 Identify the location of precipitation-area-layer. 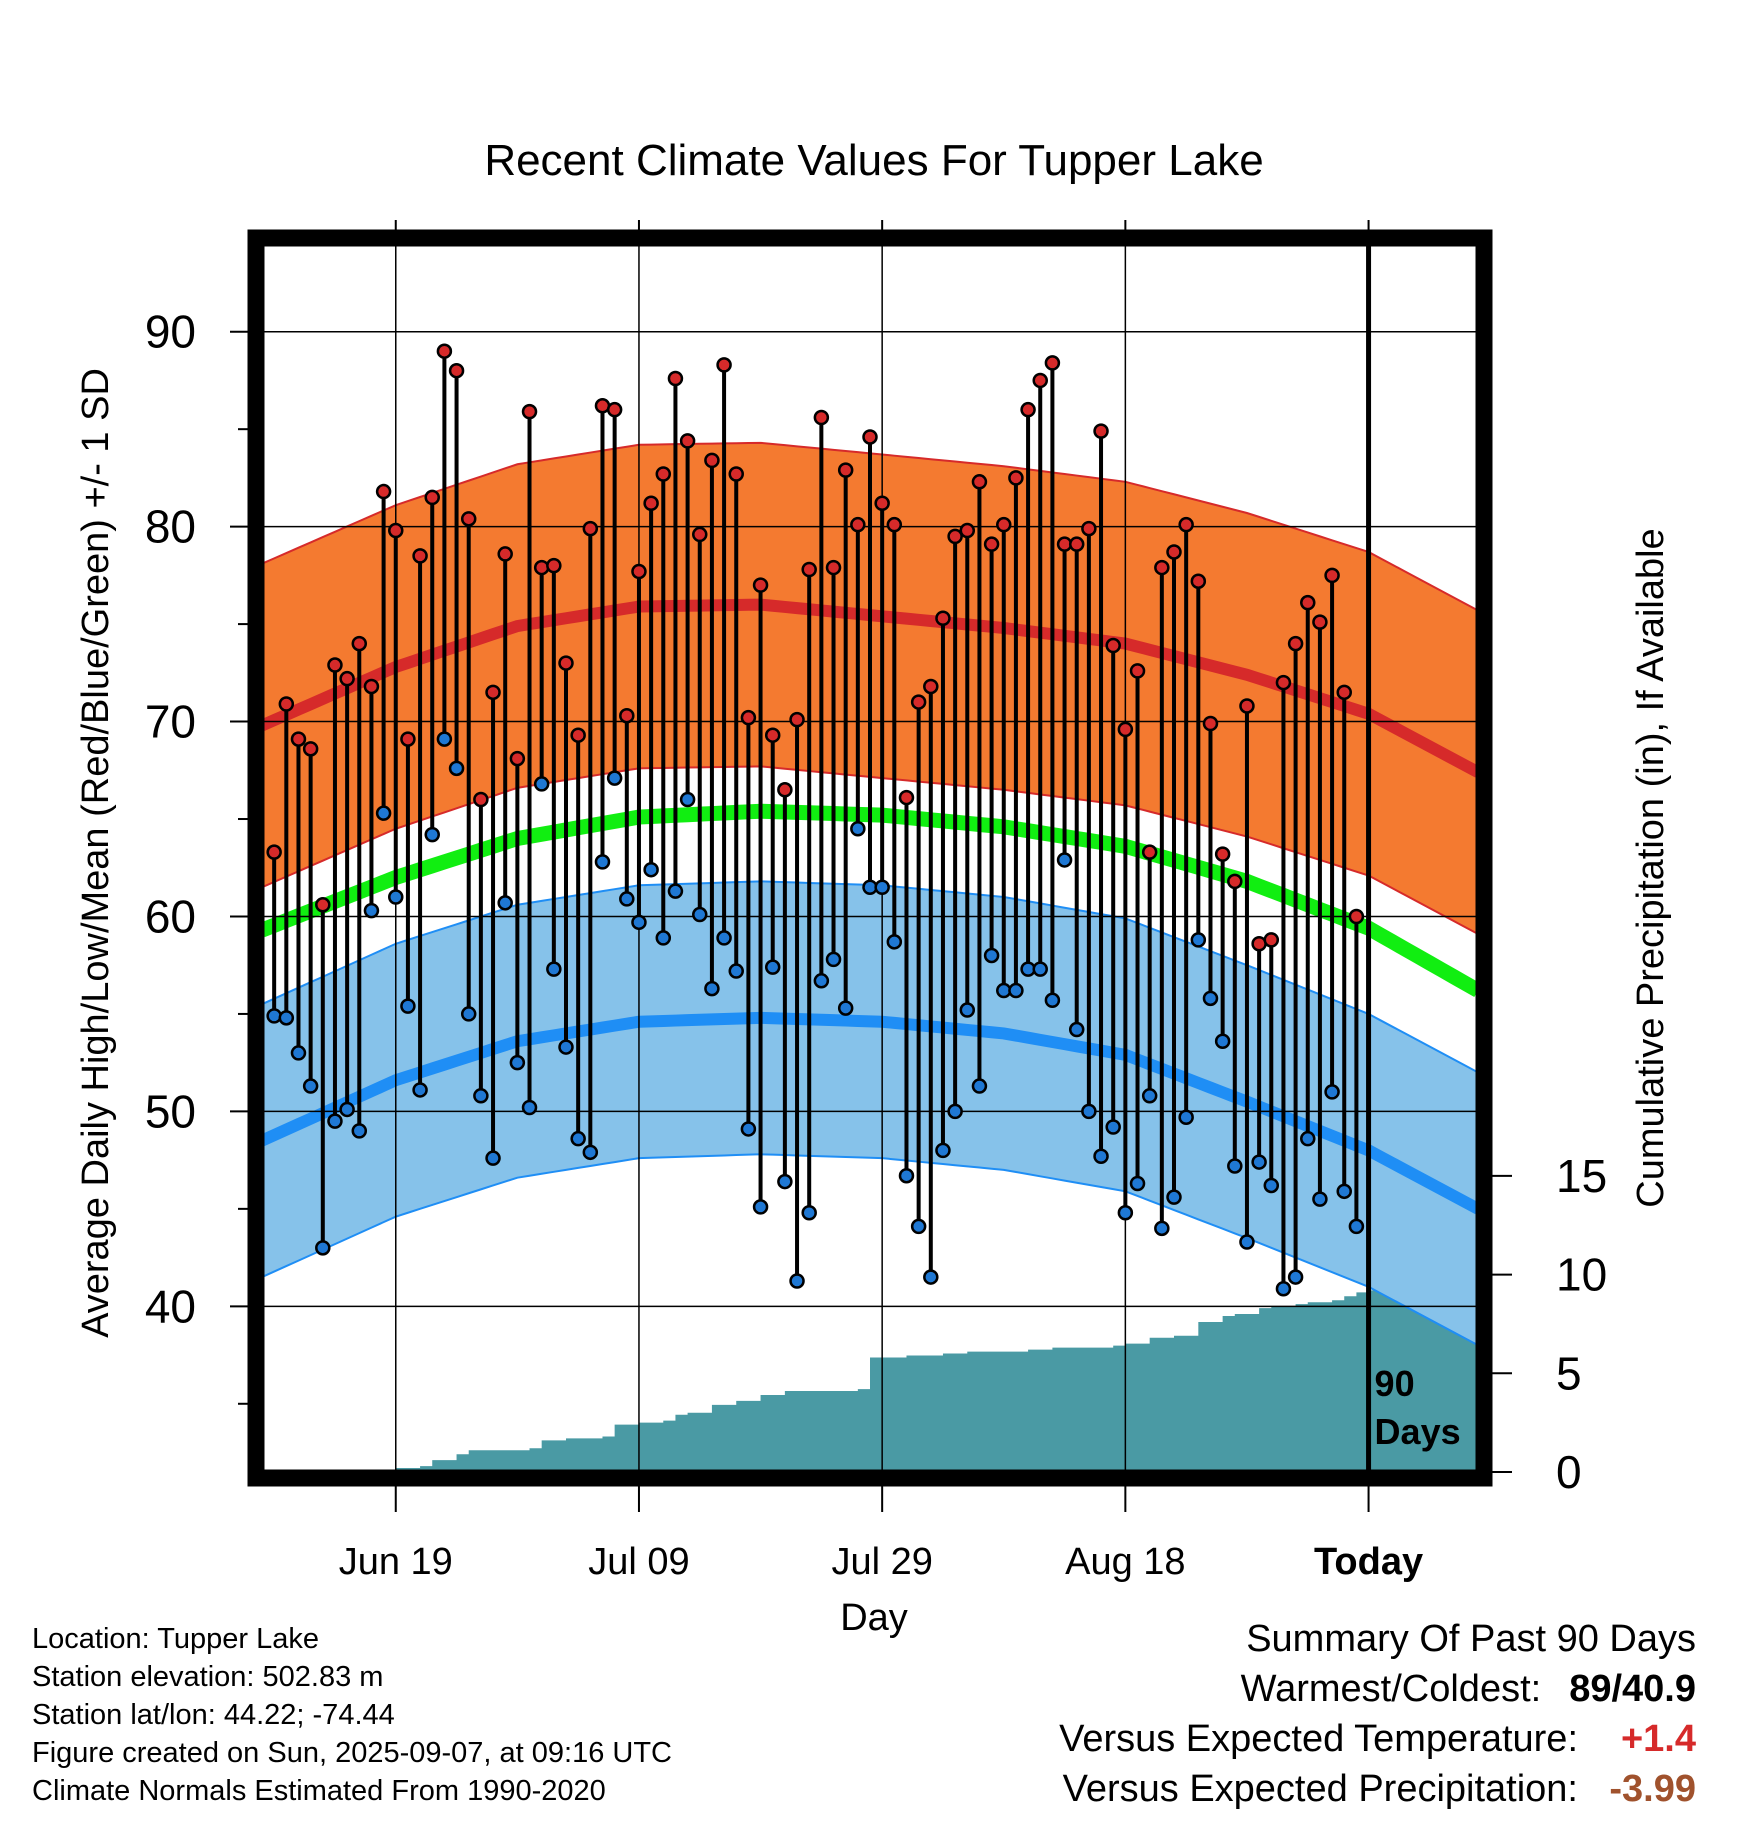
(870, 1381).